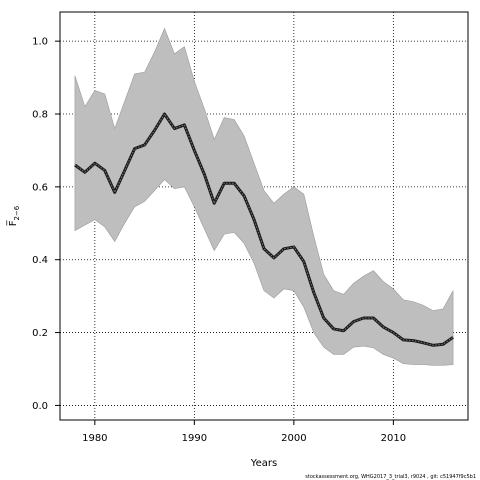 This screenshot has width=480, height=480. Describe the element at coordinates (393, 438) in the screenshot. I see `x-tick-label: 2010` at that location.